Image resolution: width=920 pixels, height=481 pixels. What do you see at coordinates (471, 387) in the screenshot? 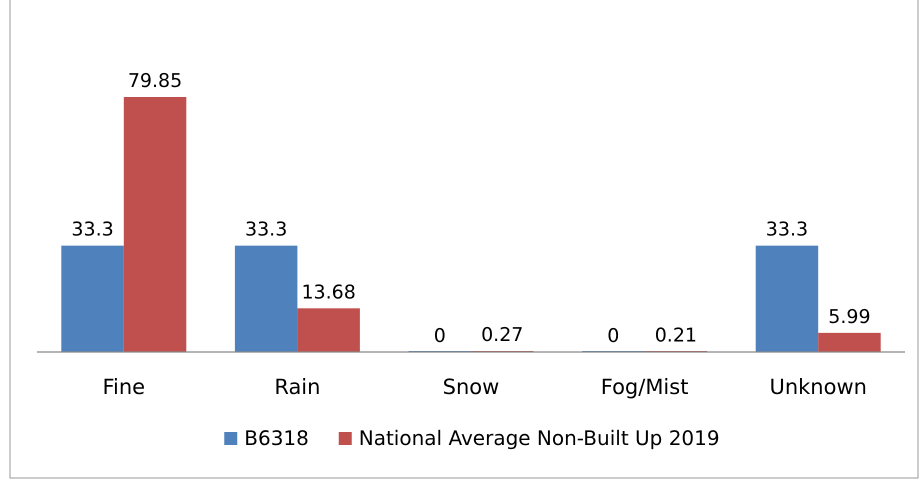
I see `x-tick-label: Snow` at bounding box center [471, 387].